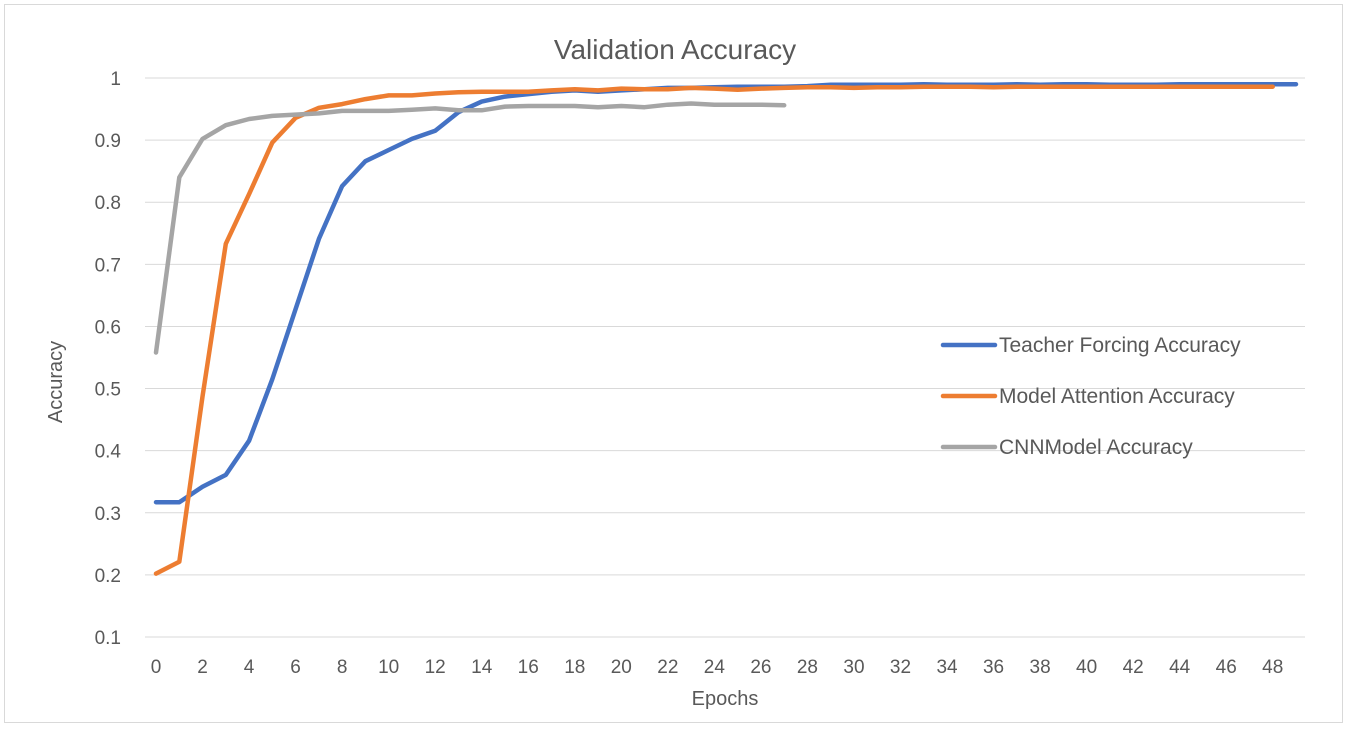  What do you see at coordinates (108, 638) in the screenshot?
I see `y-tick-label: 0.1` at bounding box center [108, 638].